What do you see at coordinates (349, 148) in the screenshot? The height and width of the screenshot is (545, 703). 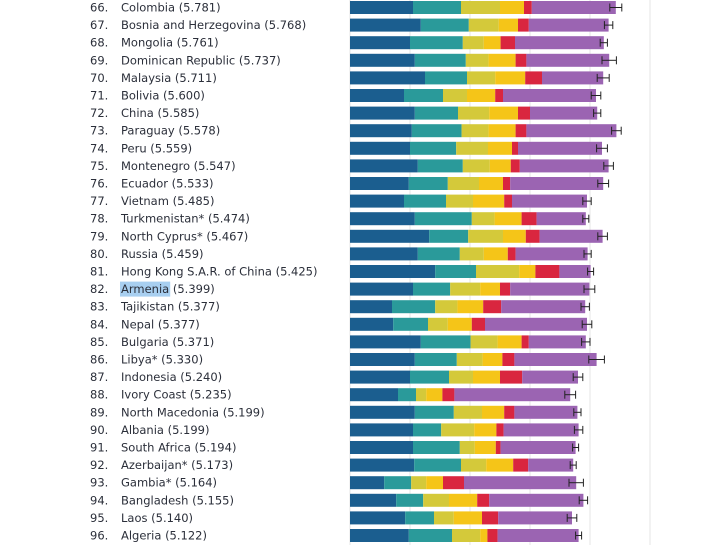 I see `chart-row: 74. Peru (5.559)` at bounding box center [349, 148].